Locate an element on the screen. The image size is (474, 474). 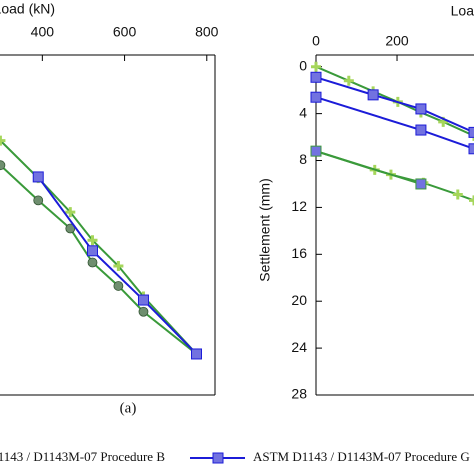
x-tick-label: 800 is located at coordinates (207, 32).